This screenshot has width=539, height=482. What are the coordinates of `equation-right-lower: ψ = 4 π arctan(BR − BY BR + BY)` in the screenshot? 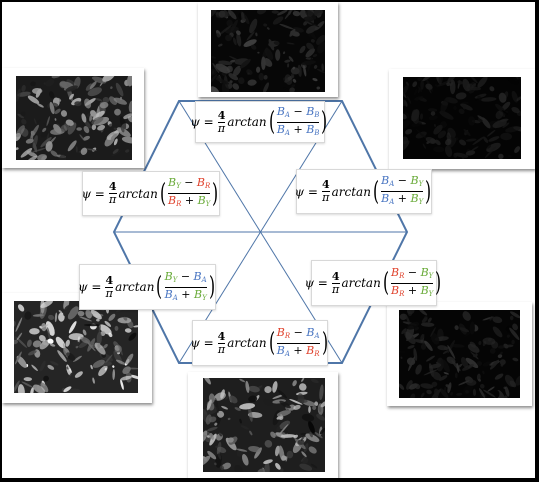 It's located at (373, 283).